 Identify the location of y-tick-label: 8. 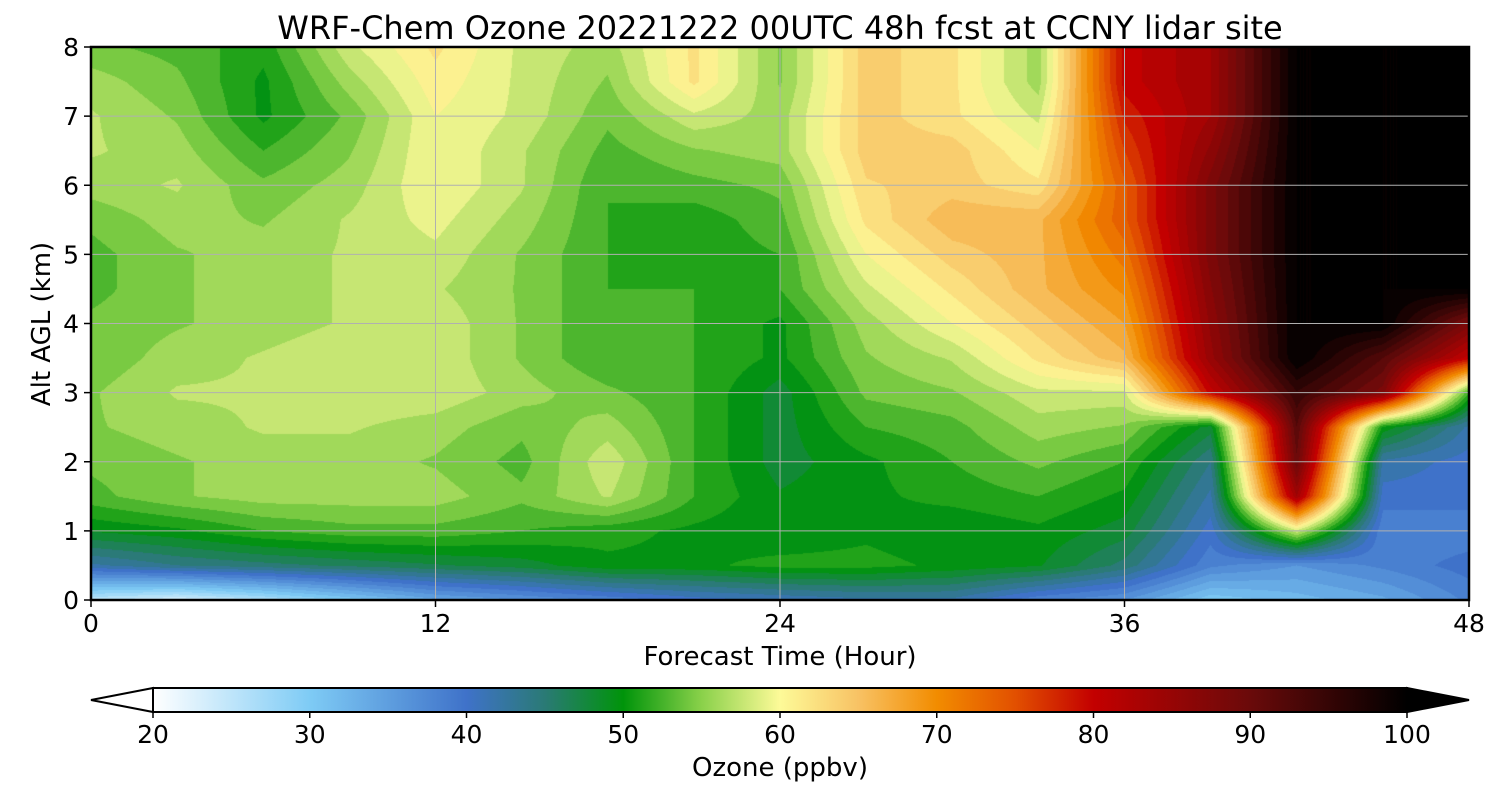
(71, 47).